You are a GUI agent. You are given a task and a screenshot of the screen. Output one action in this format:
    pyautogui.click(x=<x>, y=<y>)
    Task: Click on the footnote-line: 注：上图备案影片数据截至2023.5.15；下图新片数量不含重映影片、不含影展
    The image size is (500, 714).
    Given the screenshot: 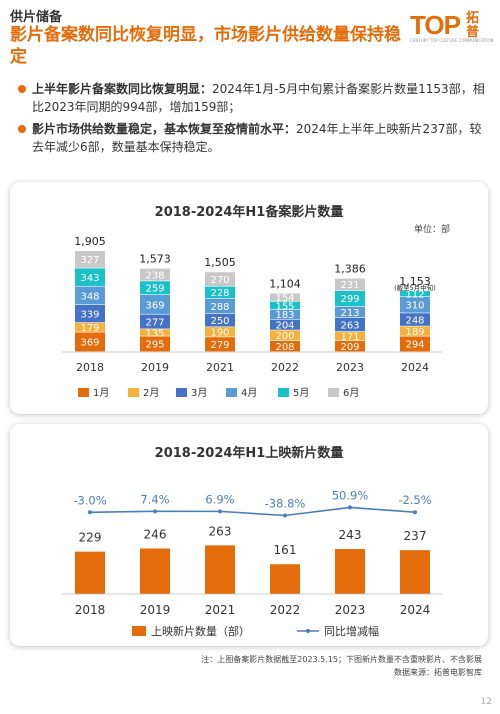 What is the action you would take?
    pyautogui.click(x=341, y=659)
    